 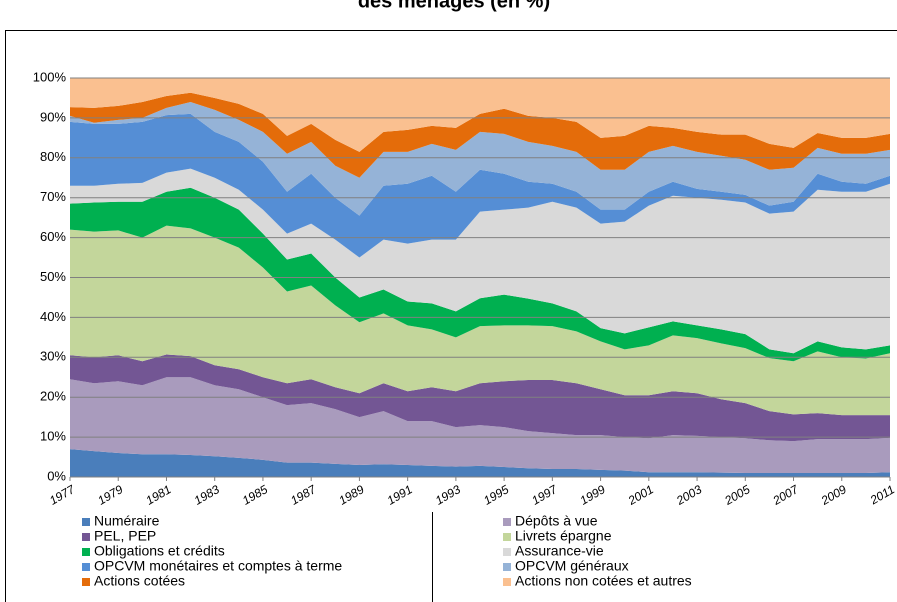 What do you see at coordinates (448, 495) in the screenshot?
I see `x-tick-label: 1993` at bounding box center [448, 495].